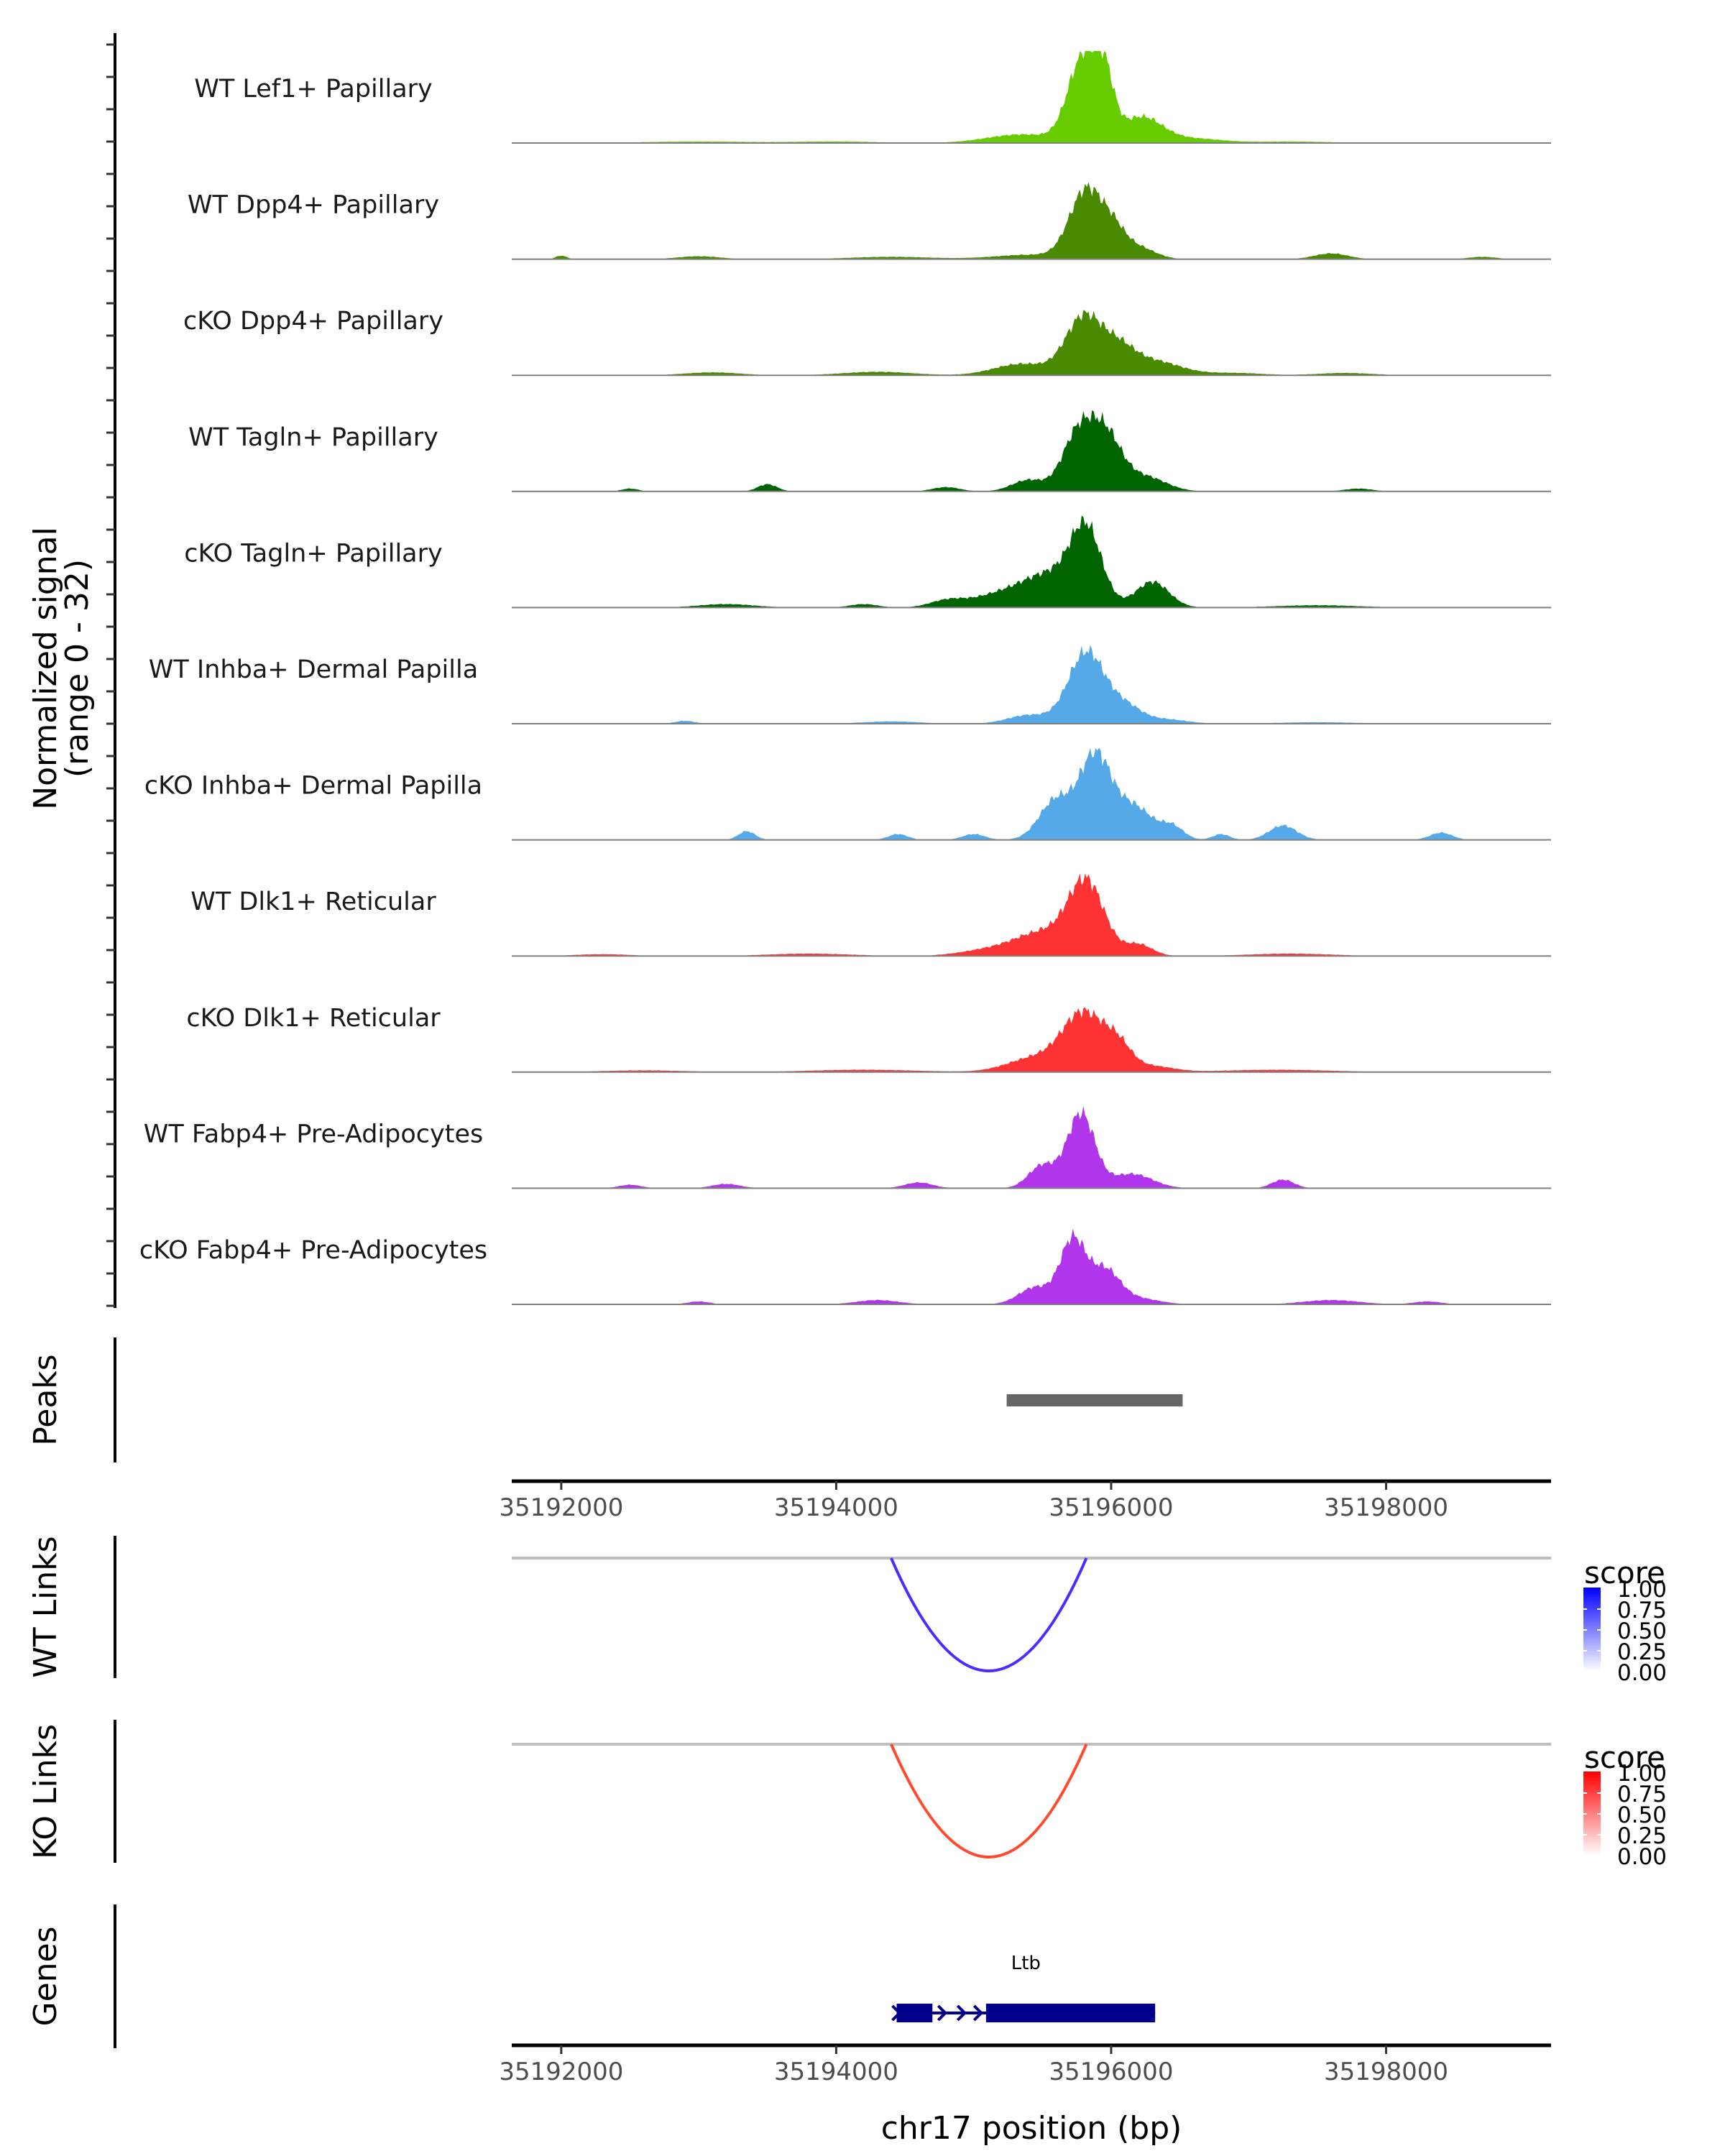 The image size is (1725, 2156). What do you see at coordinates (45, 1791) in the screenshot?
I see `ko-links-track-label: KO Links` at bounding box center [45, 1791].